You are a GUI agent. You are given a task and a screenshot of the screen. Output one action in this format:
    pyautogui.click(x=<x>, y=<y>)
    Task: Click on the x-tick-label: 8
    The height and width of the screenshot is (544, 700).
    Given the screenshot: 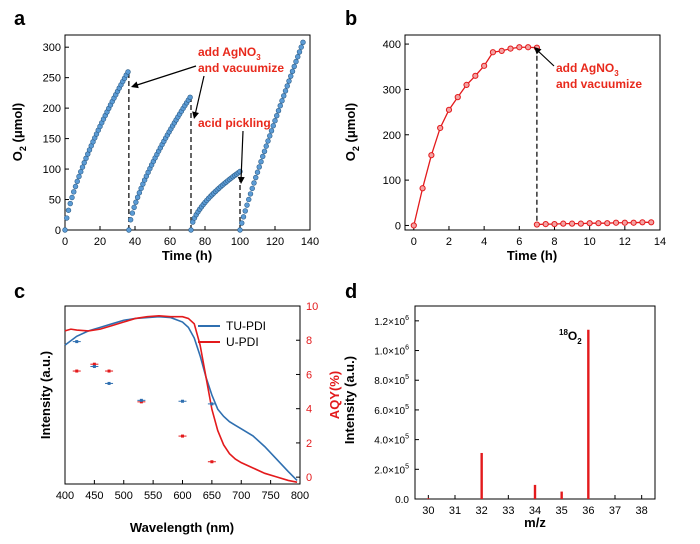 What is the action you would take?
    pyautogui.click(x=554, y=242)
    